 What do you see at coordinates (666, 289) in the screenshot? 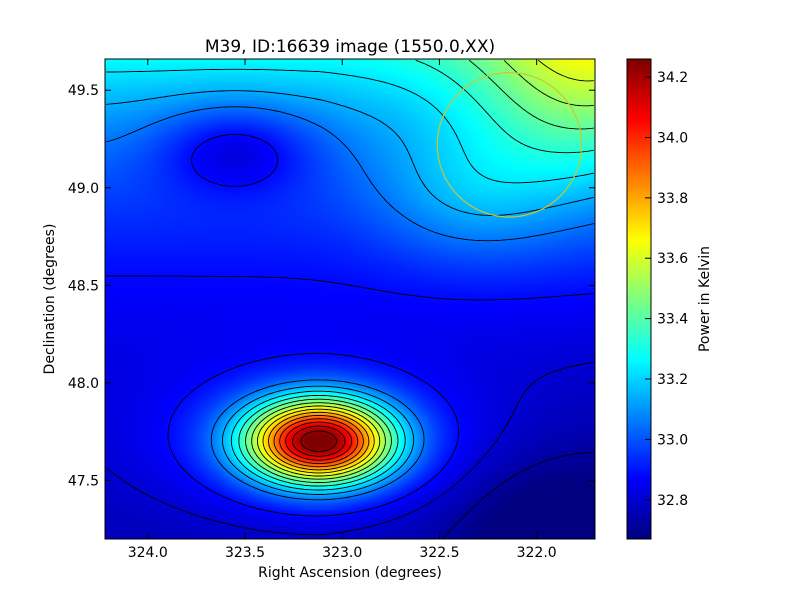
I see `colorbar-ticks: 32.8 33.0 33.2 33.4 33.6 33.8 34.0 34.2` at bounding box center [666, 289].